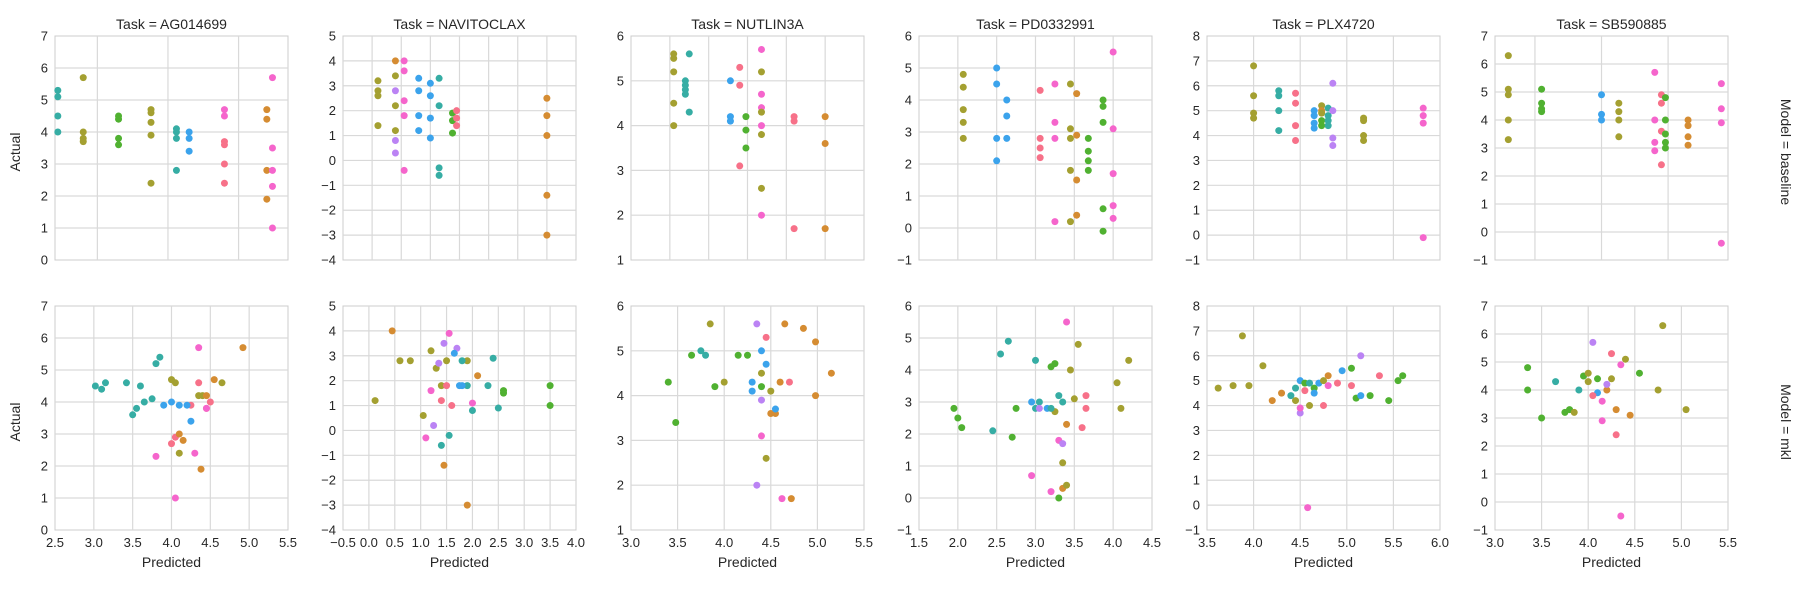  I want to click on y-tick-label: −1, so click(328, 185).